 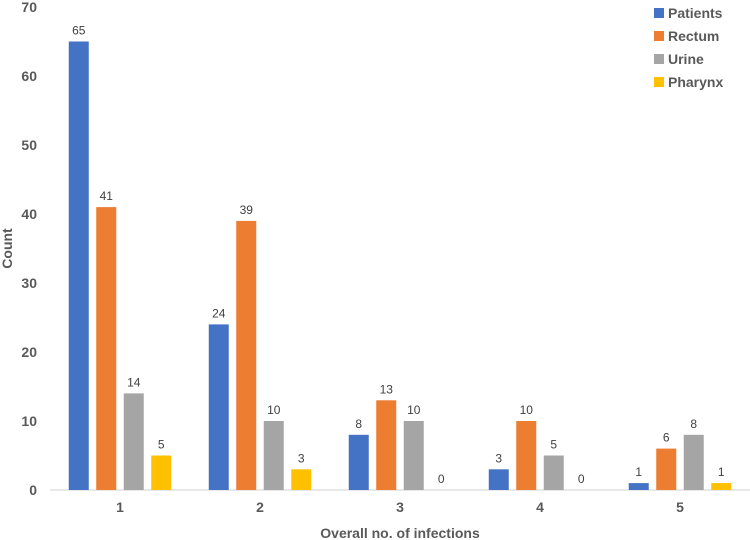 What do you see at coordinates (134, 382) in the screenshot?
I see `data-label: 14` at bounding box center [134, 382].